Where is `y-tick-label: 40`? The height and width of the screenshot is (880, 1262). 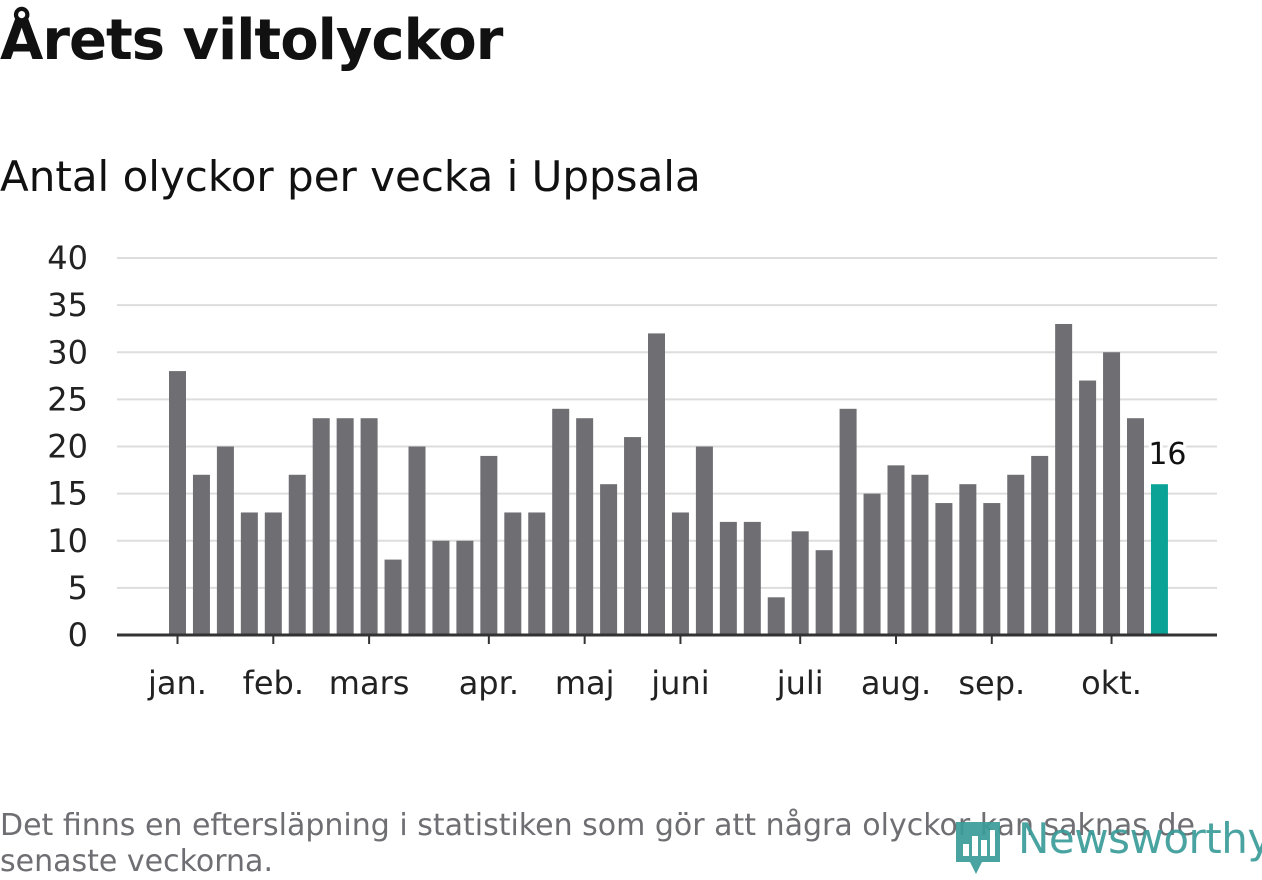 y-tick-label: 40 is located at coordinates (67, 258).